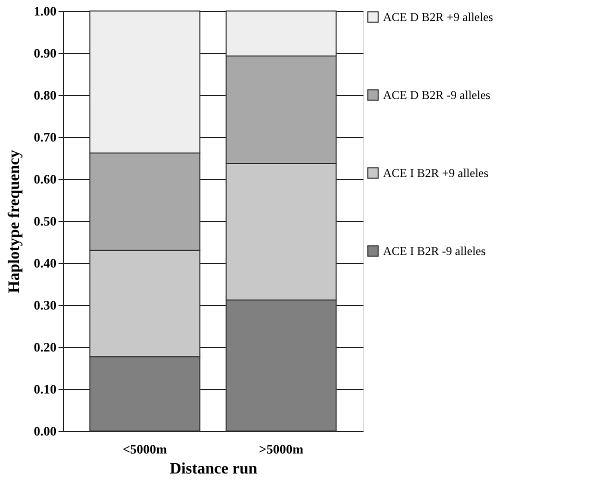 This screenshot has height=501, width=591. Describe the element at coordinates (437, 95) in the screenshot. I see `legend-label: ACE D B2R -9 alleles` at that location.